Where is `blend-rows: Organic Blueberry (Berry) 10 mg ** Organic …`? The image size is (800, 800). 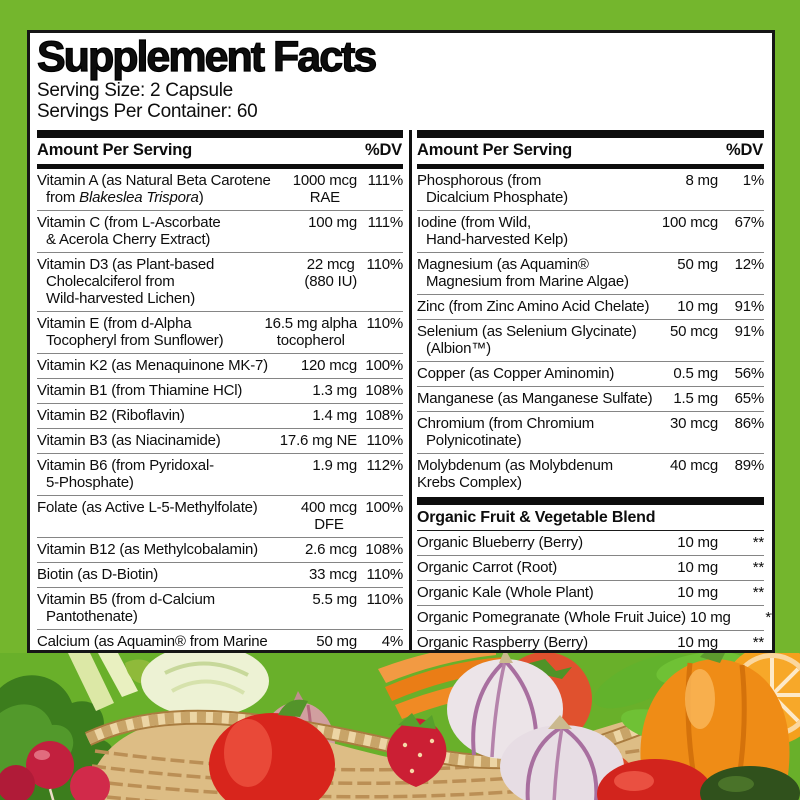
blend-rows: Organic Blueberry (Berry) 10 mg ** Organic … is located at coordinates (594, 591).